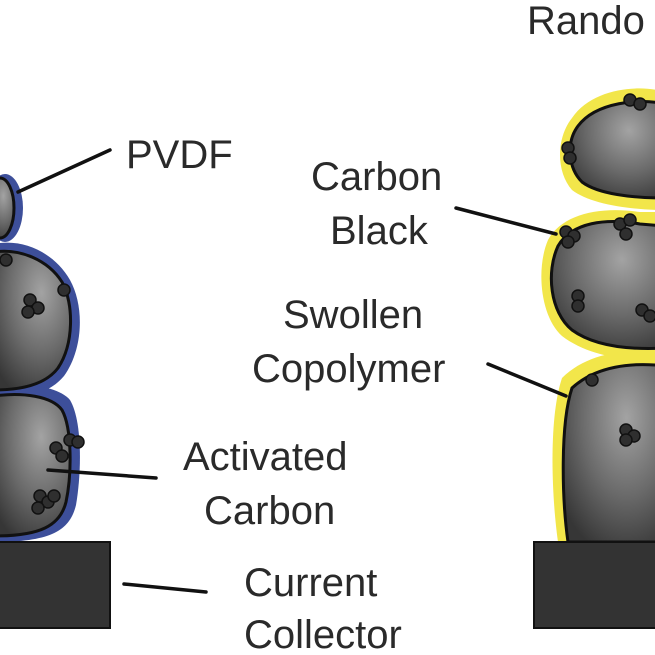 This screenshot has width=655, height=655. I want to click on leader-current-collector, so click(165, 588).